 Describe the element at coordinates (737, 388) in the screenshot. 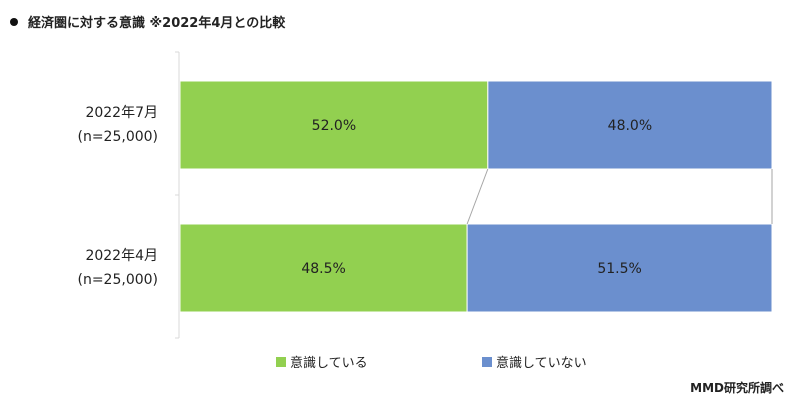

I see `source-credit: MMD研究所調べ` at that location.